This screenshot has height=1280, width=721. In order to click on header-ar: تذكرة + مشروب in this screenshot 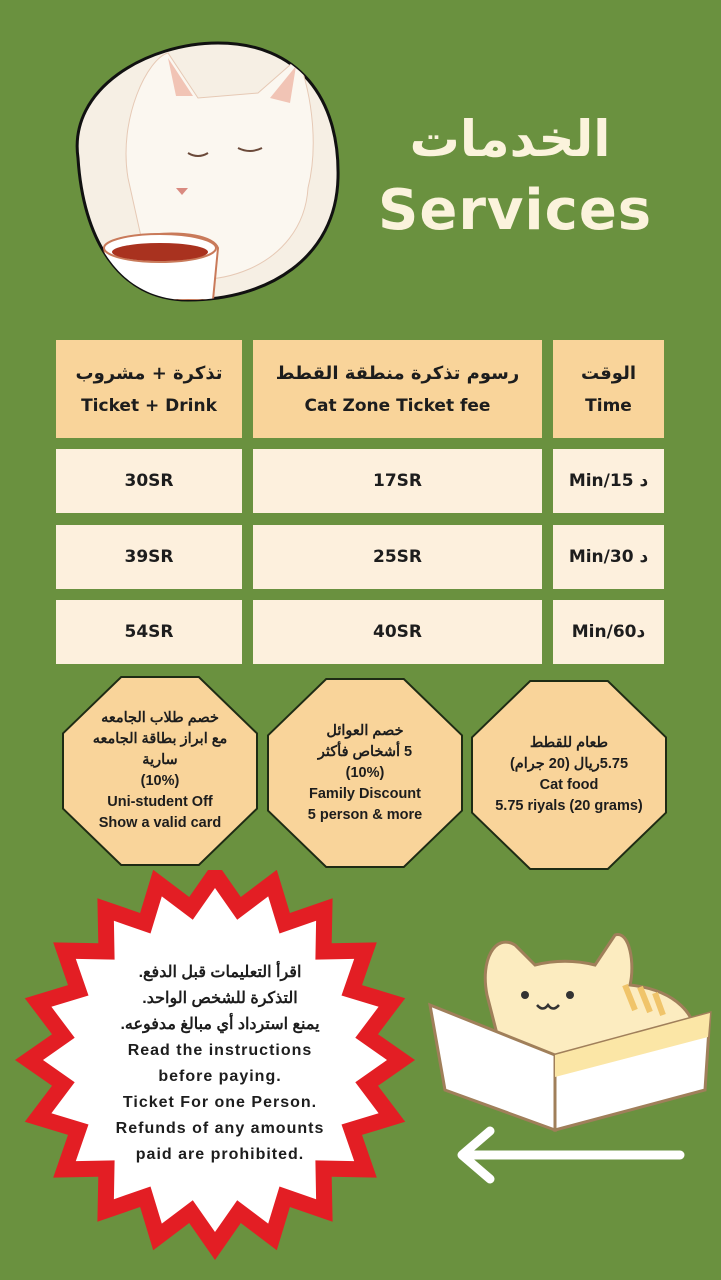, I will do `click(149, 373)`.